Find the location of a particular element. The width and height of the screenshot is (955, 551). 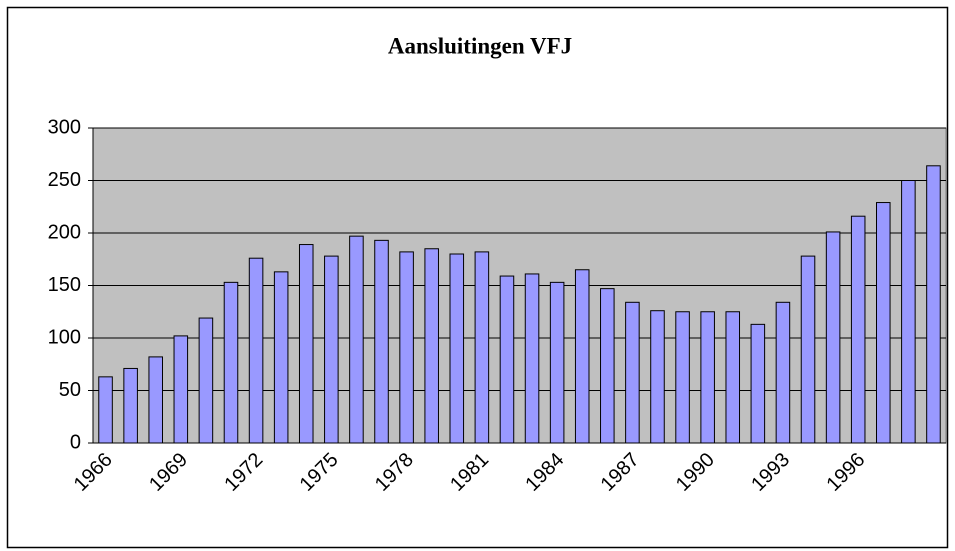

chart-title: Aansluitingen VFJ is located at coordinates (480, 45).